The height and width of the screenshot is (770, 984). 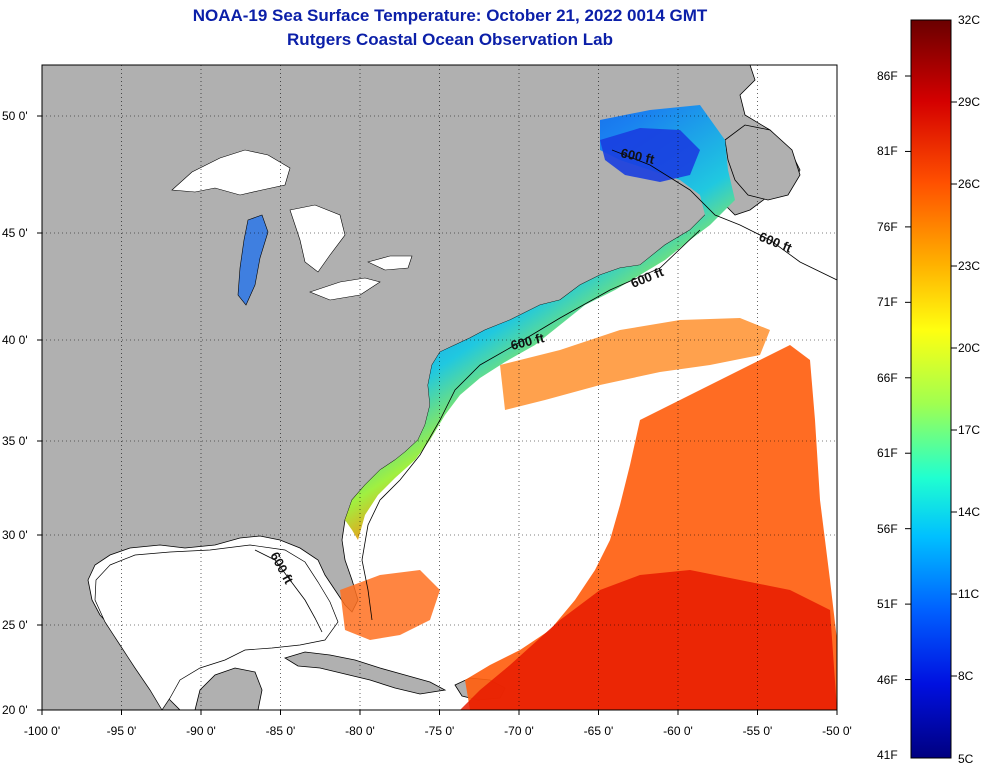 What do you see at coordinates (599, 731) in the screenshot?
I see `lon-tick-label: -65 0'` at bounding box center [599, 731].